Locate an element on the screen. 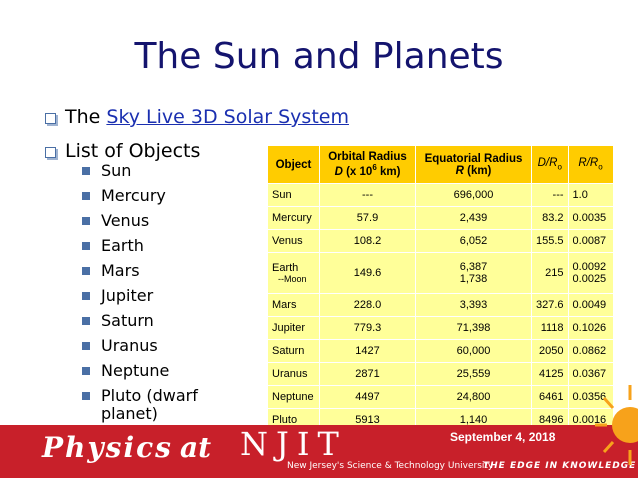 This screenshot has height=478, width=638. table-row: Saturn 1427 60,000 2050 0.0862 is located at coordinates (440, 351).